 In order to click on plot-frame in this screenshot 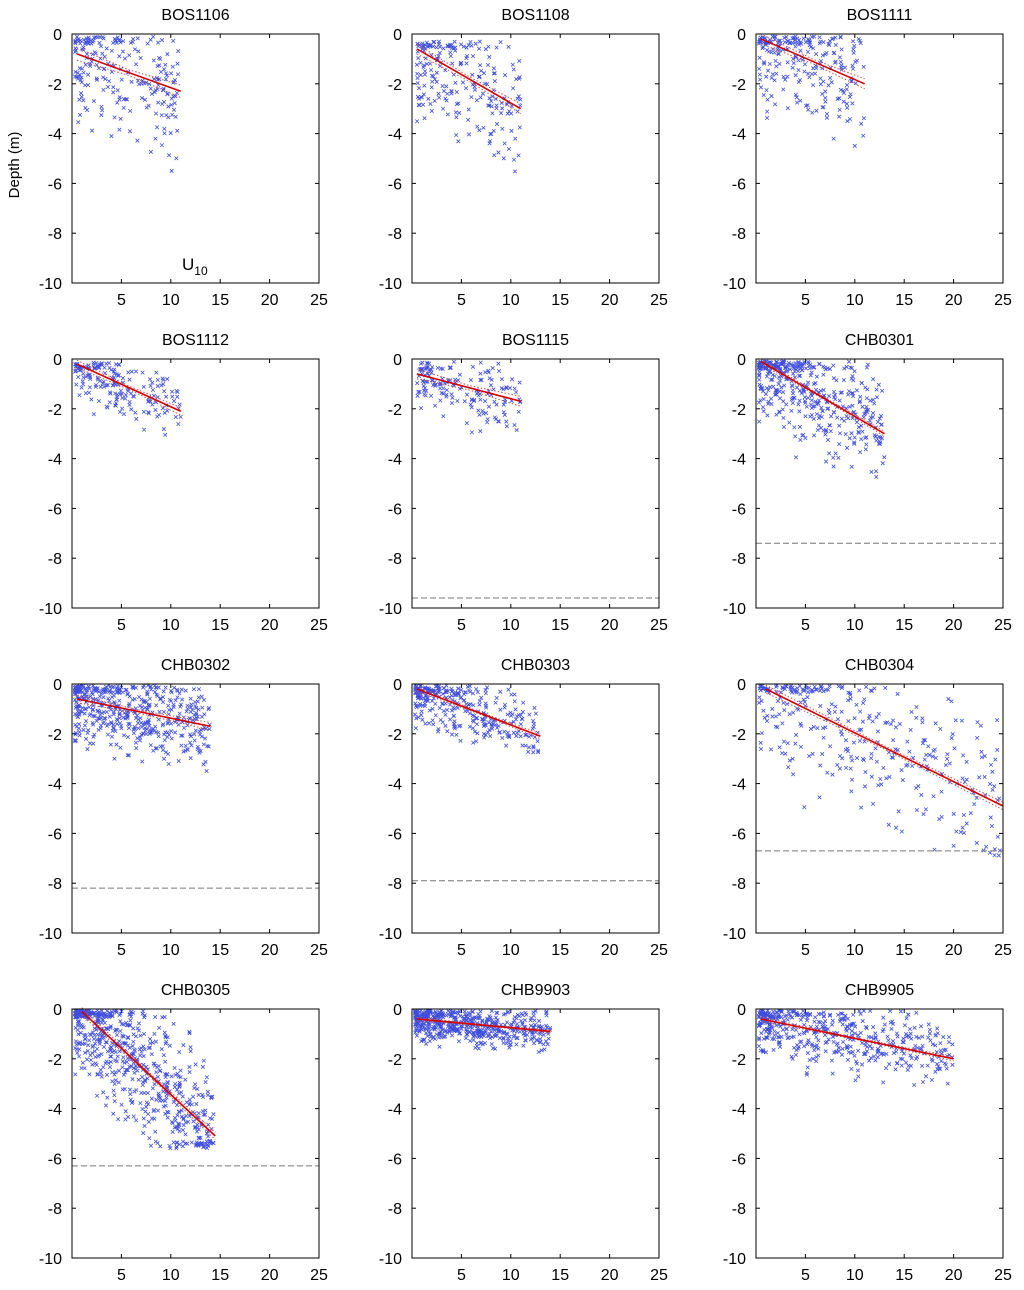, I will do `click(195, 158)`.